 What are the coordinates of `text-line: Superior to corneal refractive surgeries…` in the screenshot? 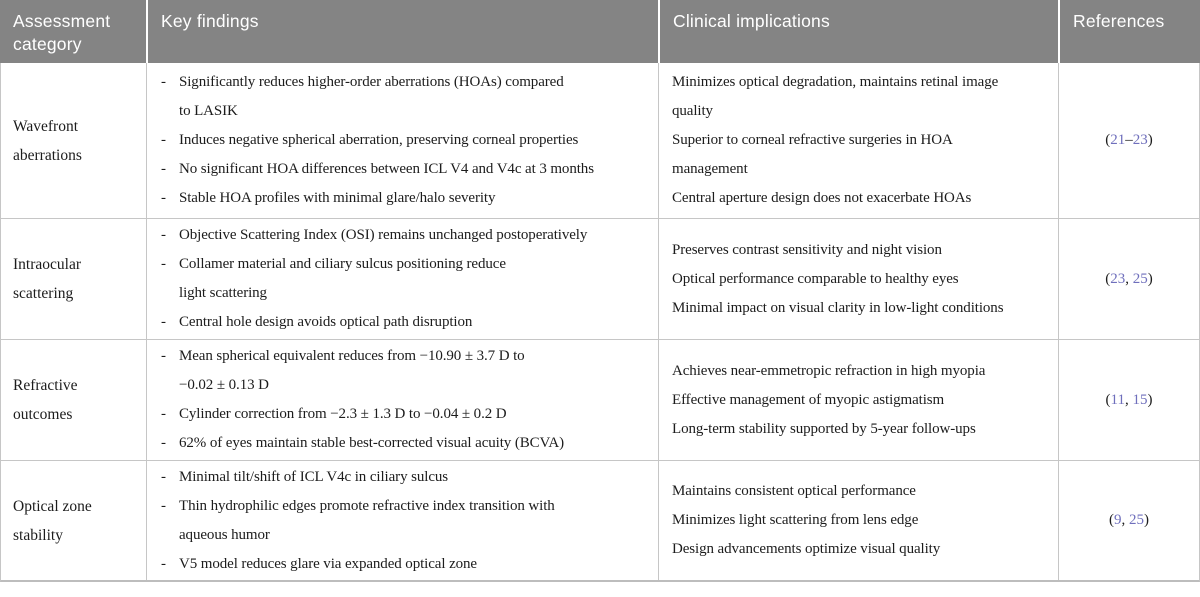 It's located at (812, 140).